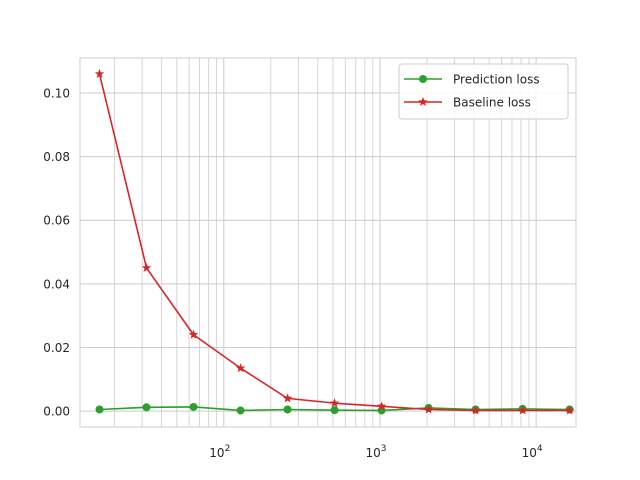 The image size is (640, 480). What do you see at coordinates (56, 157) in the screenshot?
I see `y-tick-label: 0.08` at bounding box center [56, 157].